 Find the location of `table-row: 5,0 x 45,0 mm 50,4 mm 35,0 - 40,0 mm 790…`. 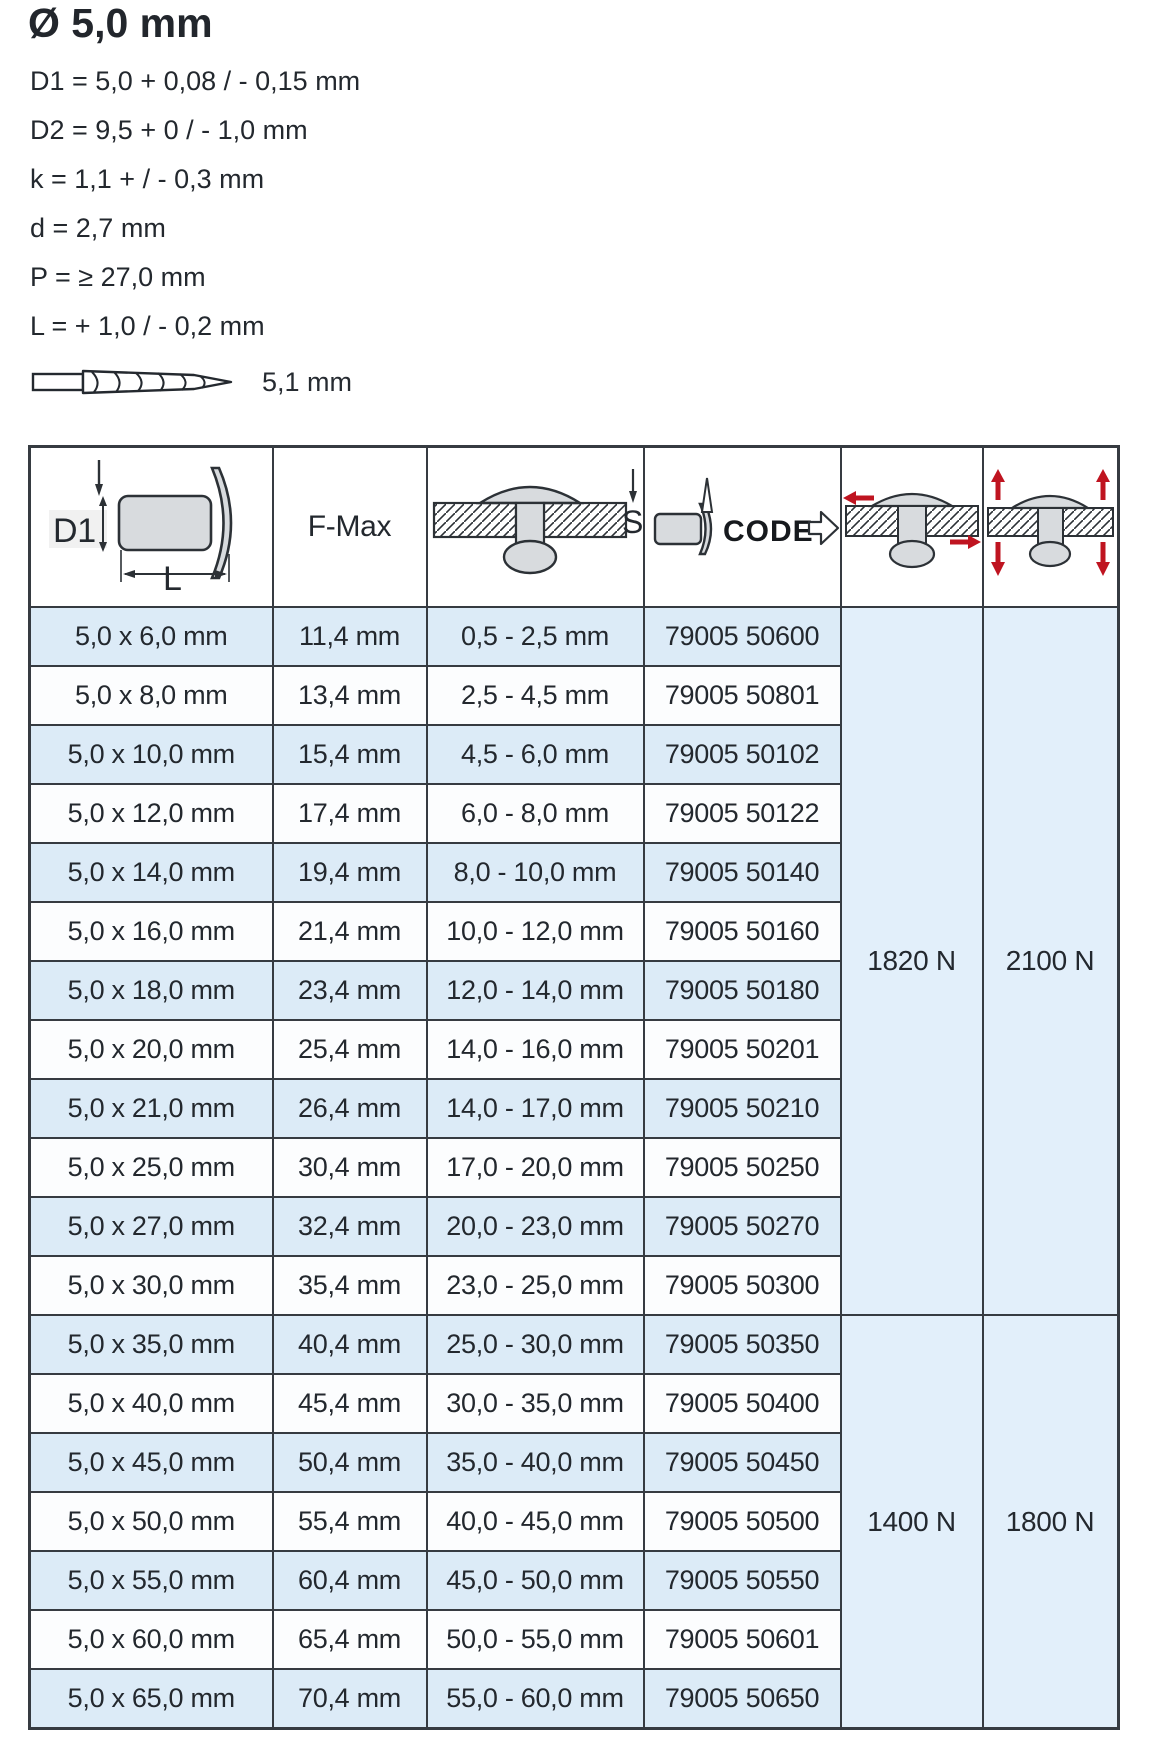

table-row: 5,0 x 45,0 mm 50,4 mm 35,0 - 40,0 mm 790… is located at coordinates (573, 1462).